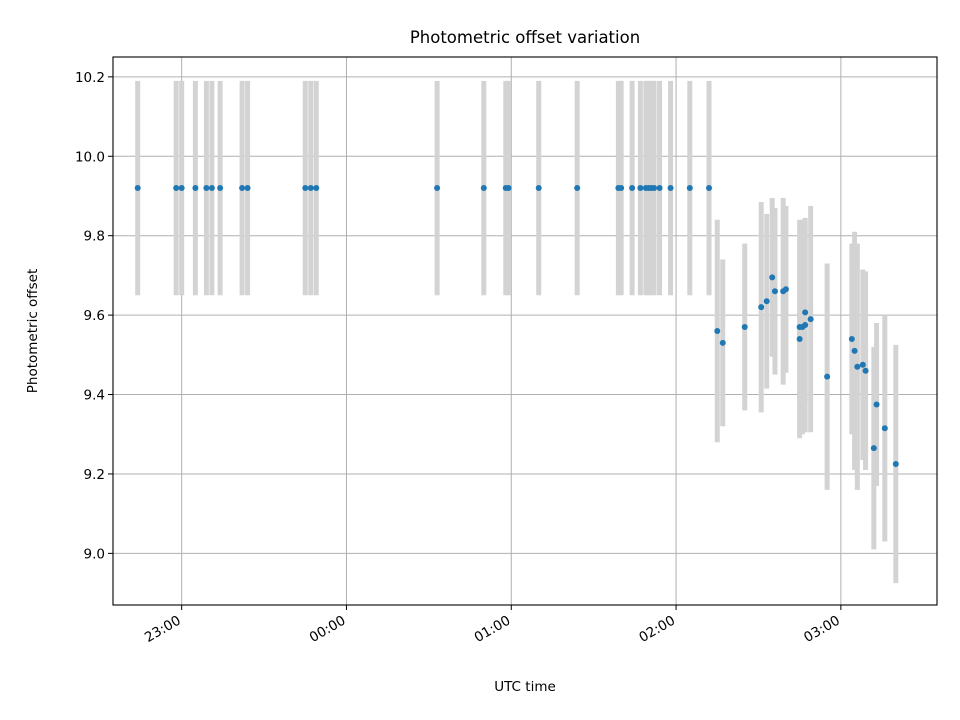 Image resolution: width=960 pixels, height=720 pixels. I want to click on y-axis-ticks: 9.0 9.2 9.4 9.6 9.8 10.0 10.2, so click(94, 316).